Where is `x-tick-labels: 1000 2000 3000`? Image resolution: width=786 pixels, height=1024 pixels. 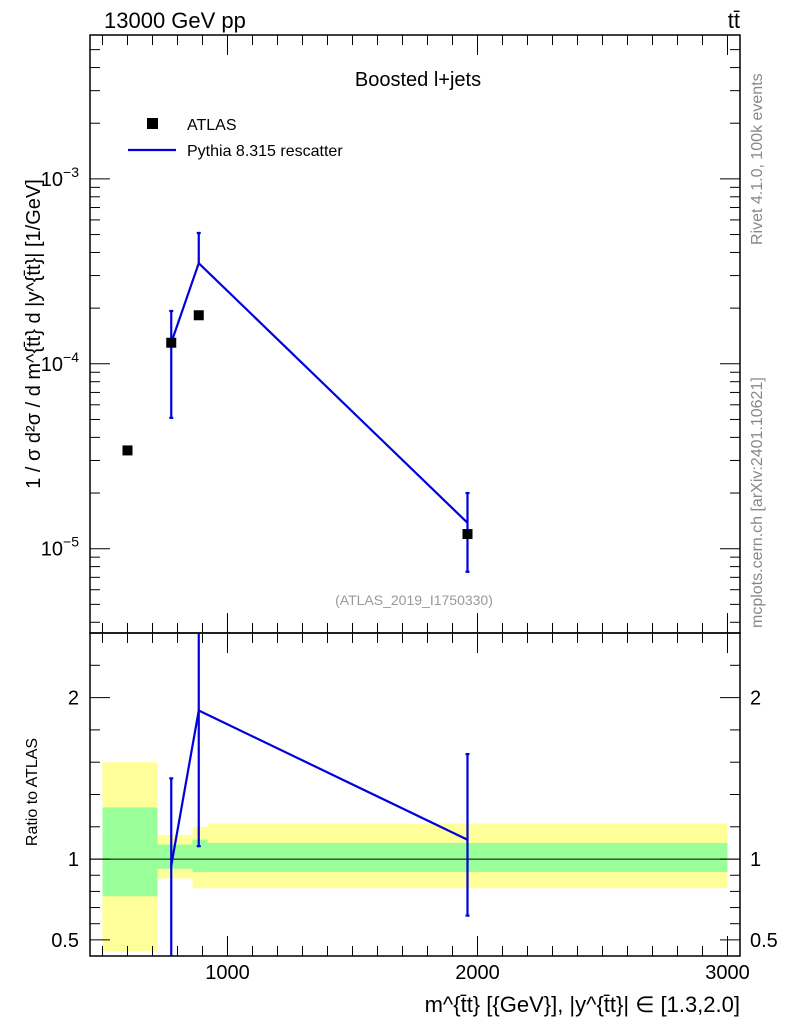
x-tick-labels: 1000 2000 3000 is located at coordinates (477, 973).